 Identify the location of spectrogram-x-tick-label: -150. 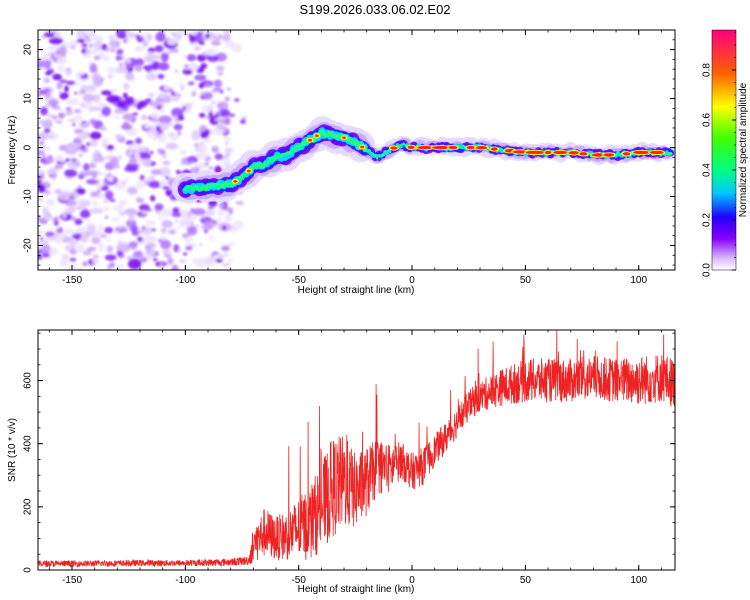
(72, 280).